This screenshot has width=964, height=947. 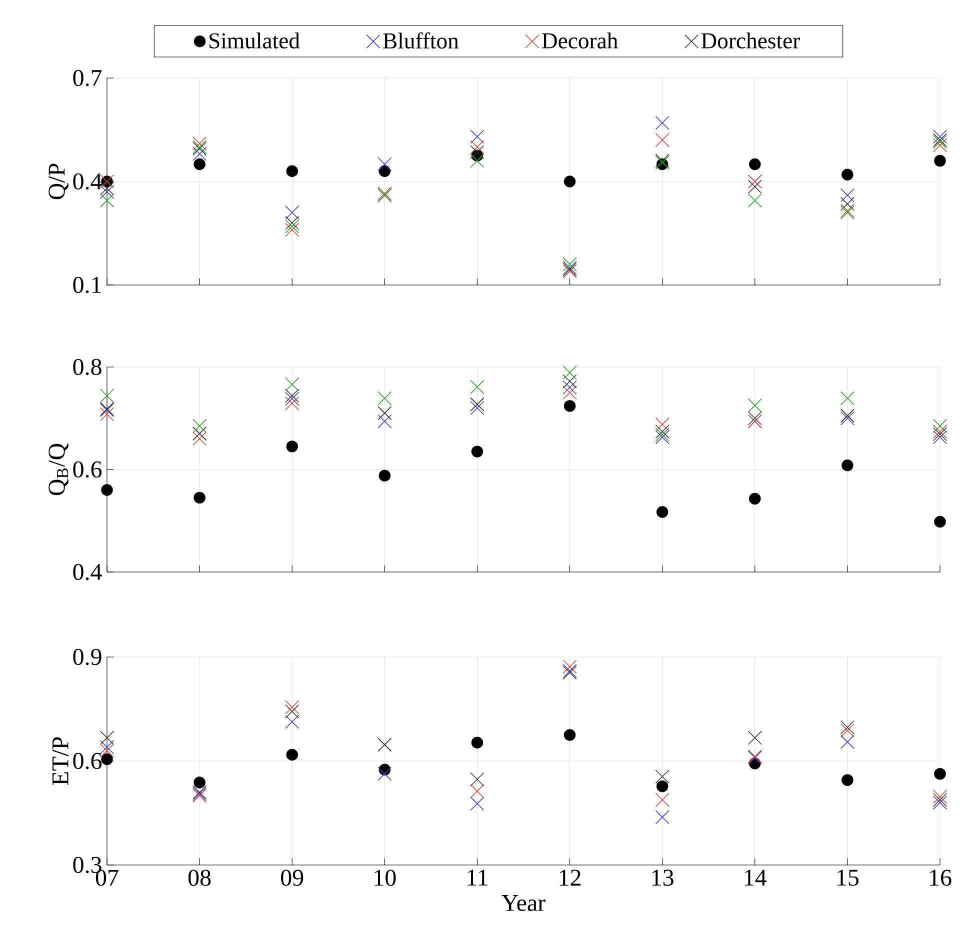 I want to click on y-tick-label: 0.7, so click(x=87, y=78).